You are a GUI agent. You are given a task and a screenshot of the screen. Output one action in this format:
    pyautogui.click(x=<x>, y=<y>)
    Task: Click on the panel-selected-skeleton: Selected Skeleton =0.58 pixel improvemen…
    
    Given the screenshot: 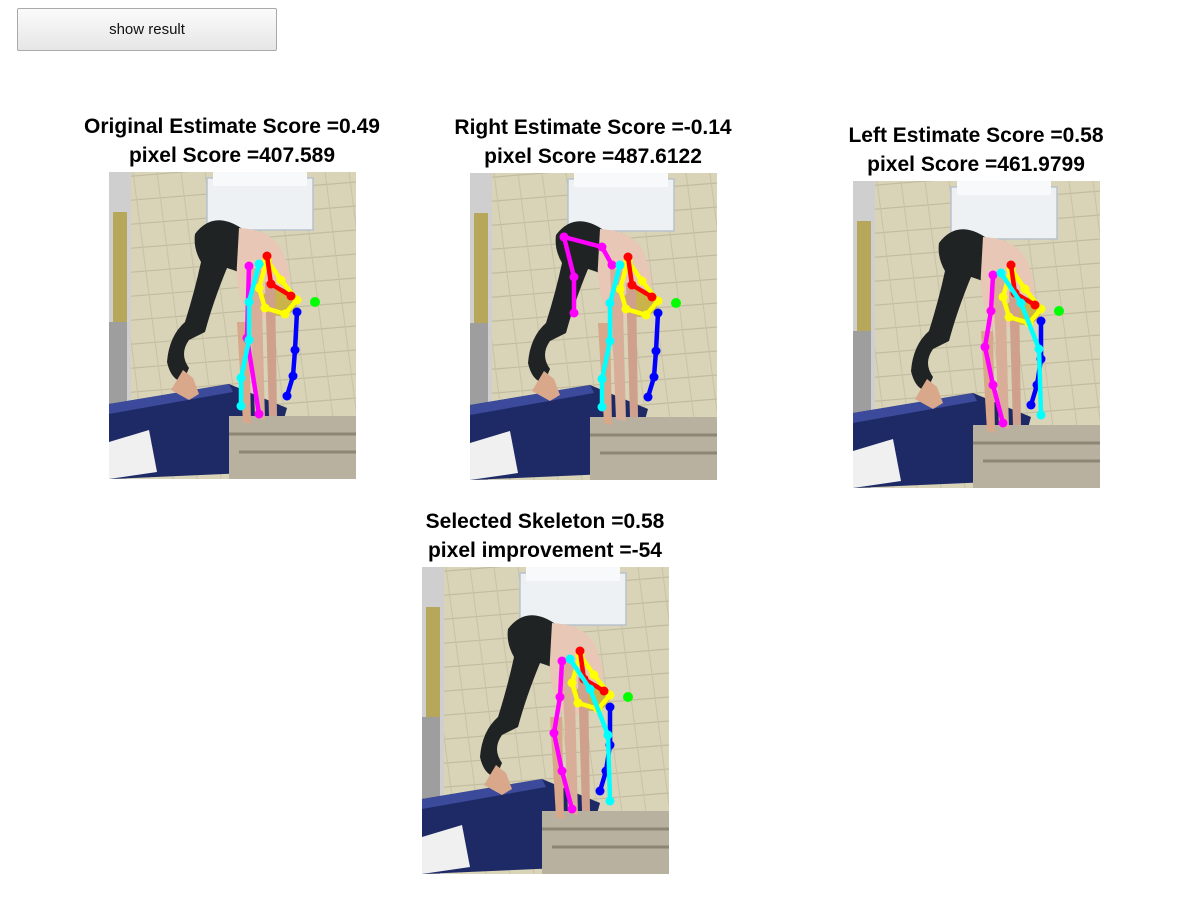 What is the action you would take?
    pyautogui.click(x=545, y=690)
    